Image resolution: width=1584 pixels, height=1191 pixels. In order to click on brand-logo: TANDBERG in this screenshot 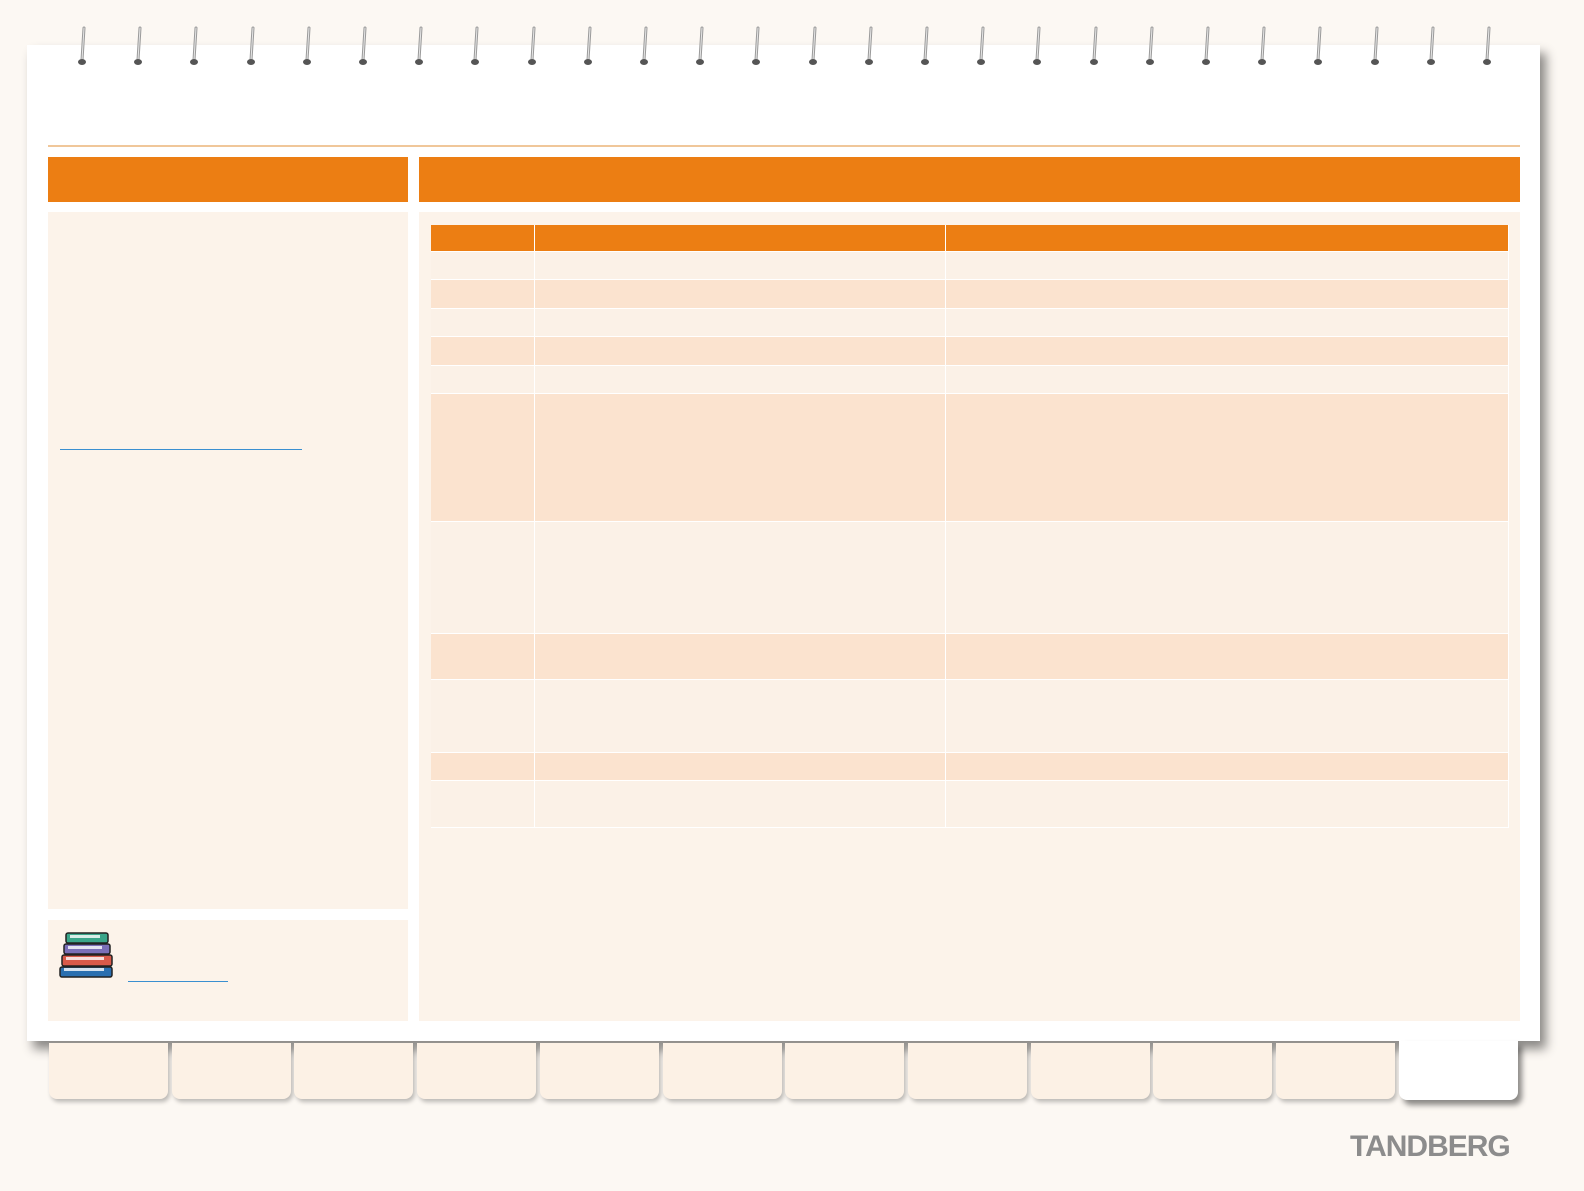, I will do `click(1430, 1146)`.